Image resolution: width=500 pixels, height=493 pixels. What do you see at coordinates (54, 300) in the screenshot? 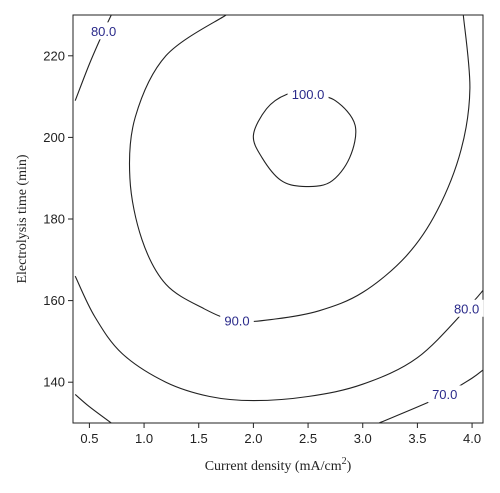
I see `y-tick-label: 160` at bounding box center [54, 300].